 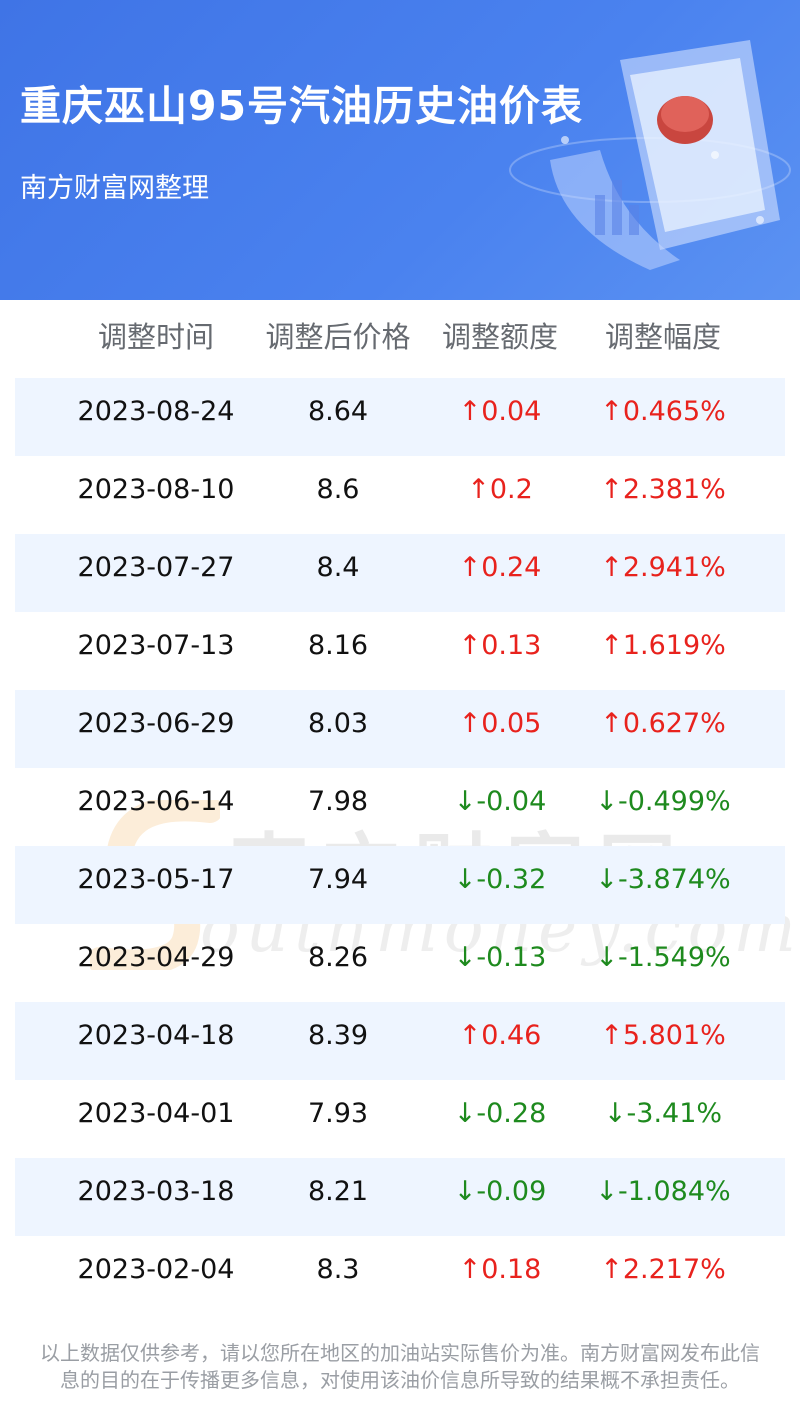 I want to click on document-illustration-icon, so click(x=650, y=155).